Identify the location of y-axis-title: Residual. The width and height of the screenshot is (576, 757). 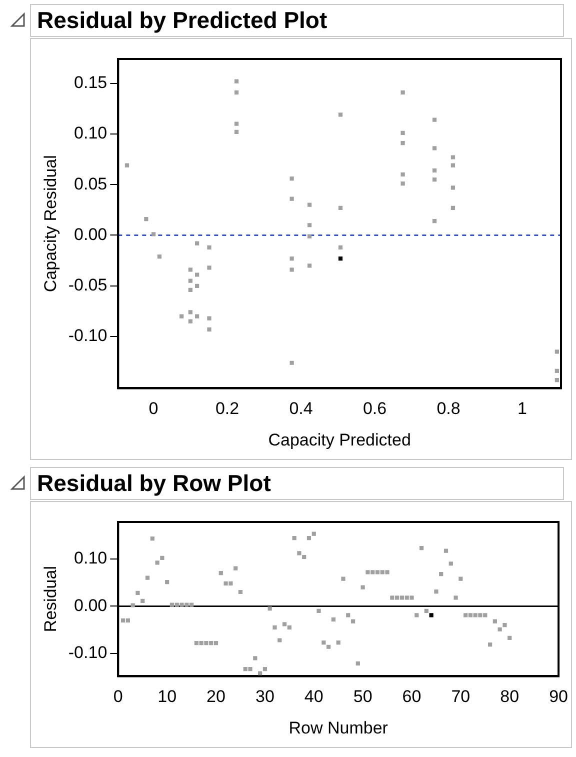
(50, 599).